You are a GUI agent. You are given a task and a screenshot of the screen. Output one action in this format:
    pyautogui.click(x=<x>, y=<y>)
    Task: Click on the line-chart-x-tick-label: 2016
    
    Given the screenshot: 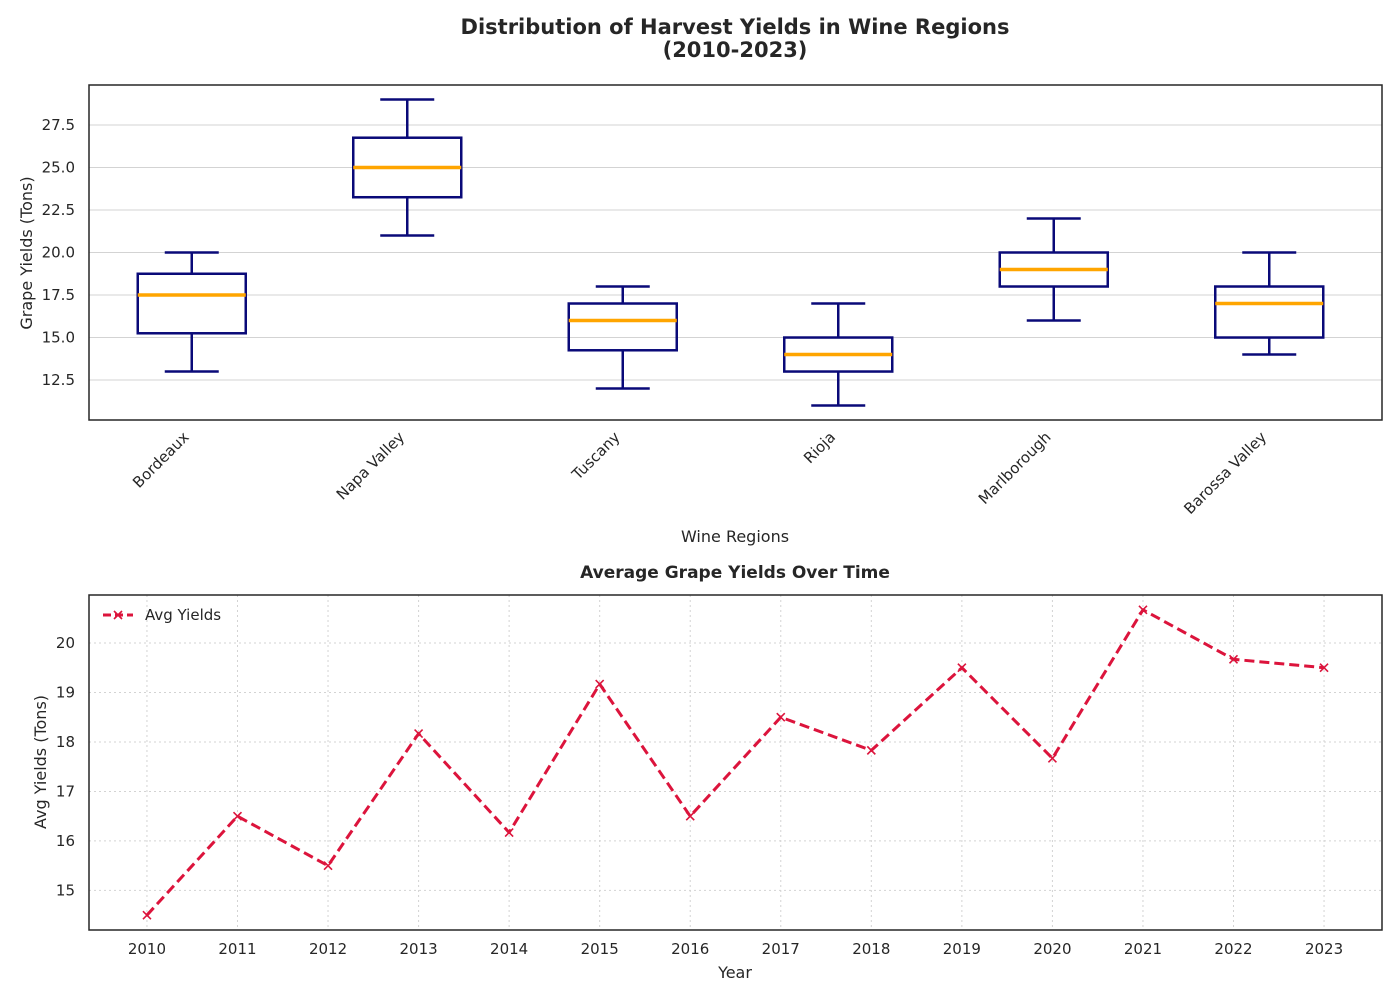 What is the action you would take?
    pyautogui.click(x=690, y=949)
    